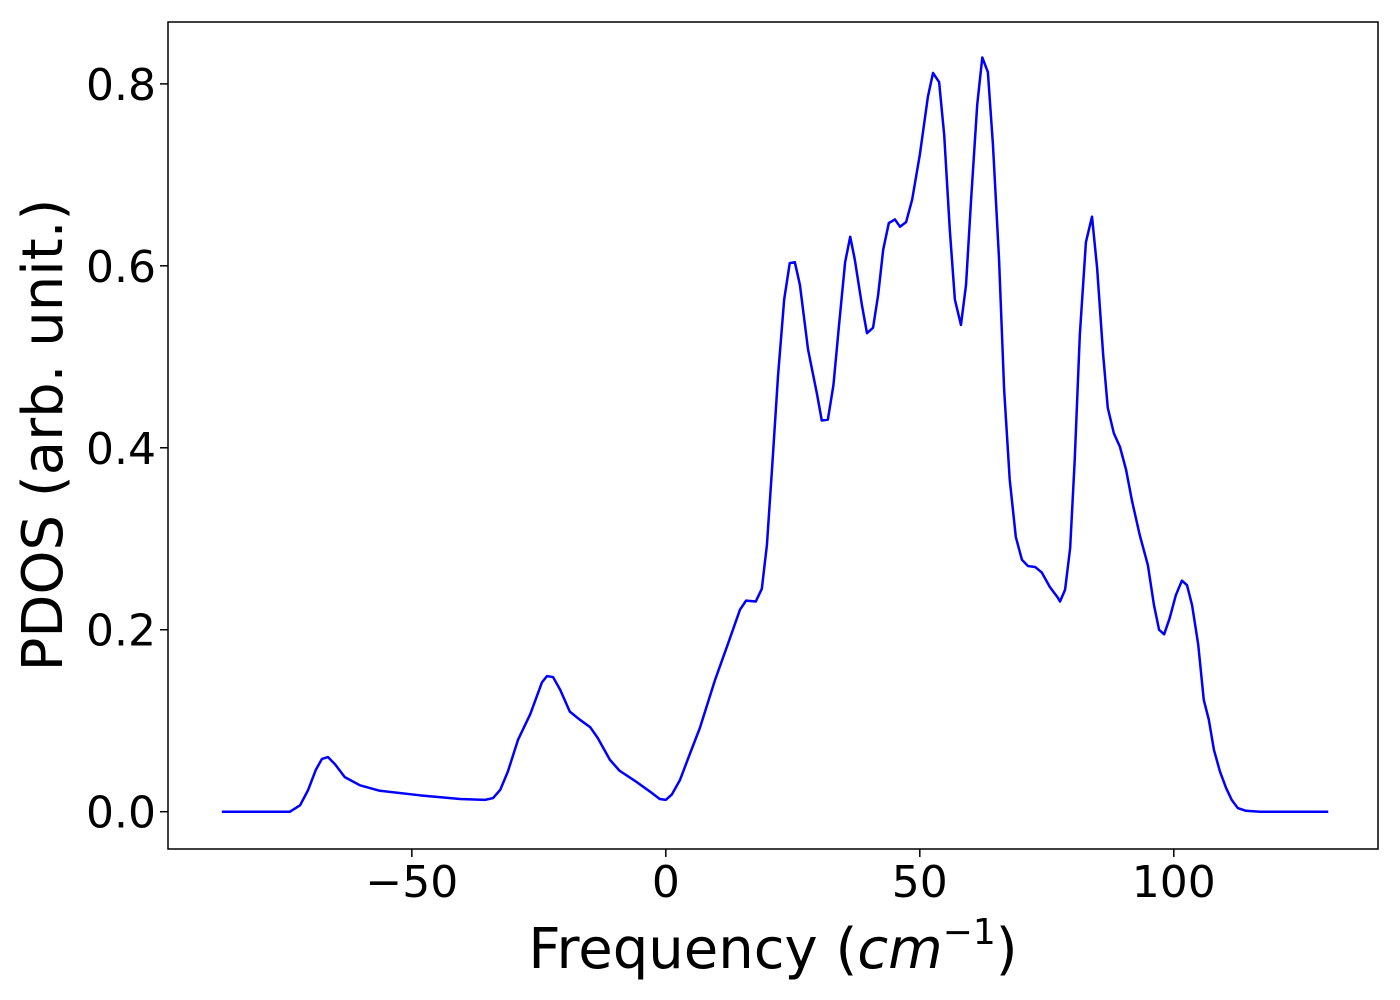  Describe the element at coordinates (411, 882) in the screenshot. I see `x-tick-label: −50` at that location.